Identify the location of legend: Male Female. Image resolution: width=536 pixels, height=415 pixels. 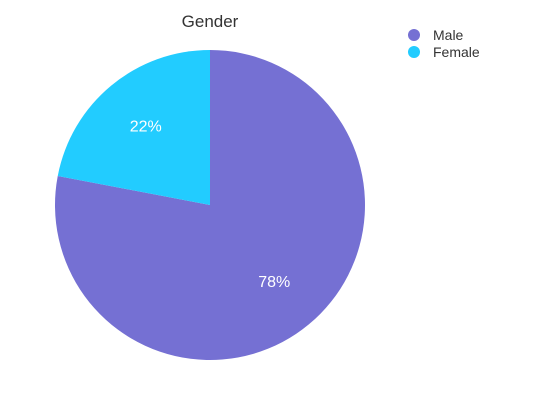
(444, 43).